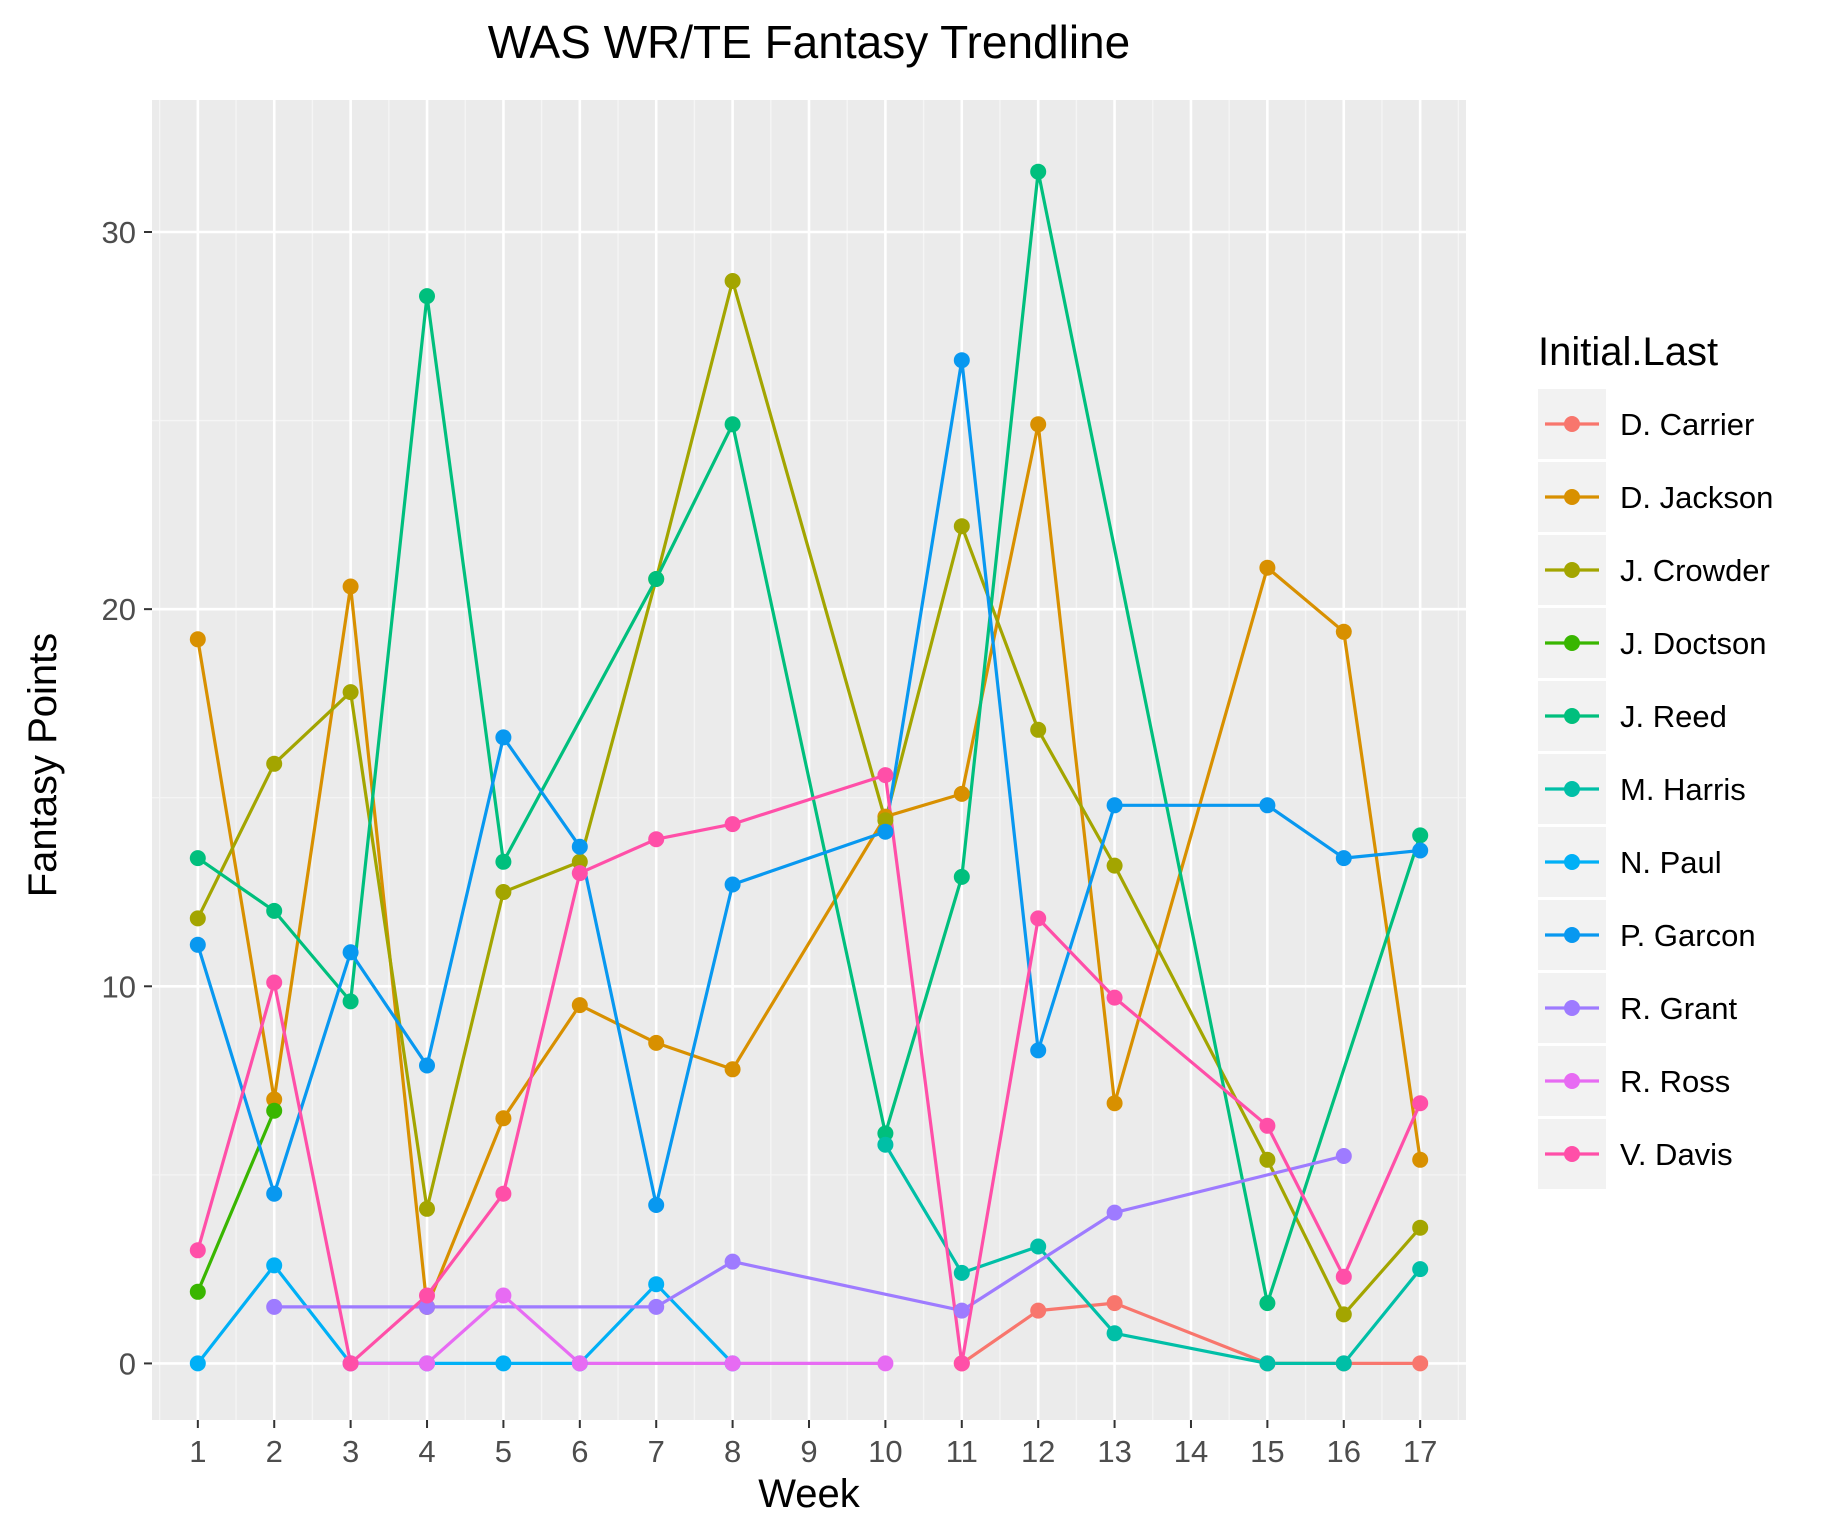  Describe the element at coordinates (885, 1451) in the screenshot. I see `x-tick-label: 10` at that location.